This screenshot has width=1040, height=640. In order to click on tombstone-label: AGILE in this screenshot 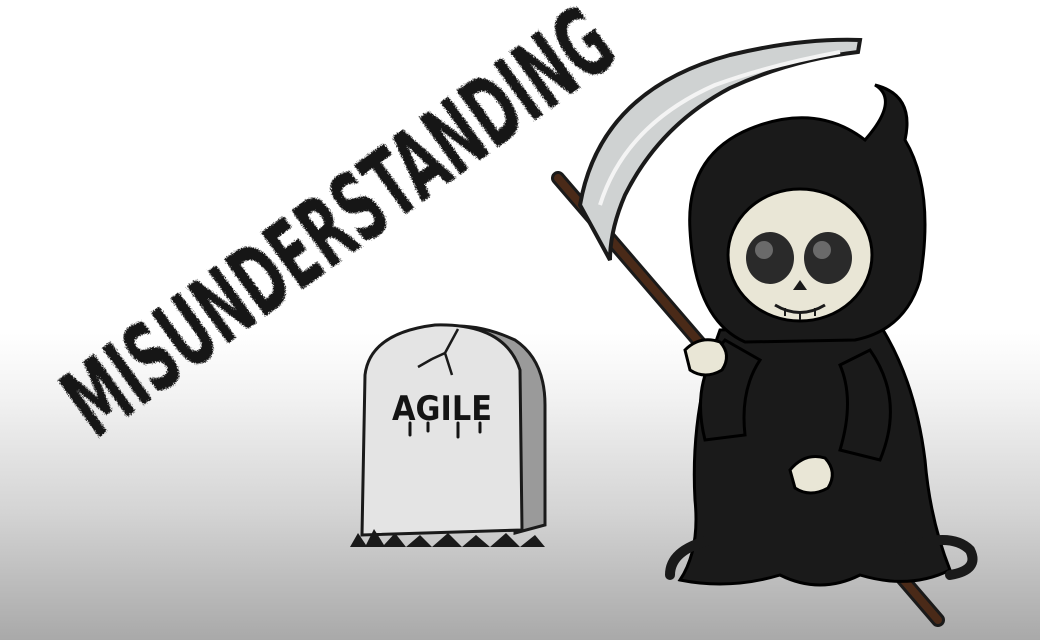, I will do `click(442, 409)`.